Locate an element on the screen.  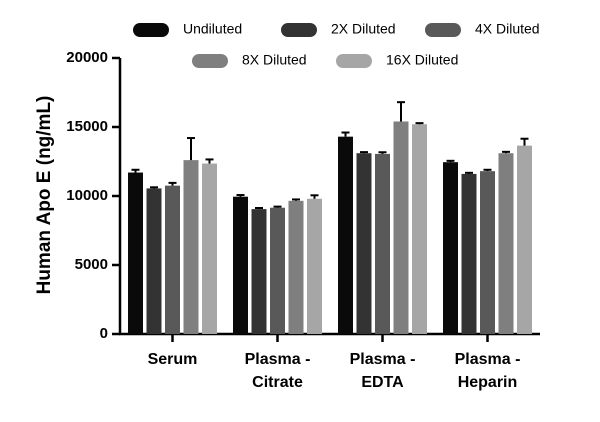
y-tick-label: 0 is located at coordinates (104, 333).